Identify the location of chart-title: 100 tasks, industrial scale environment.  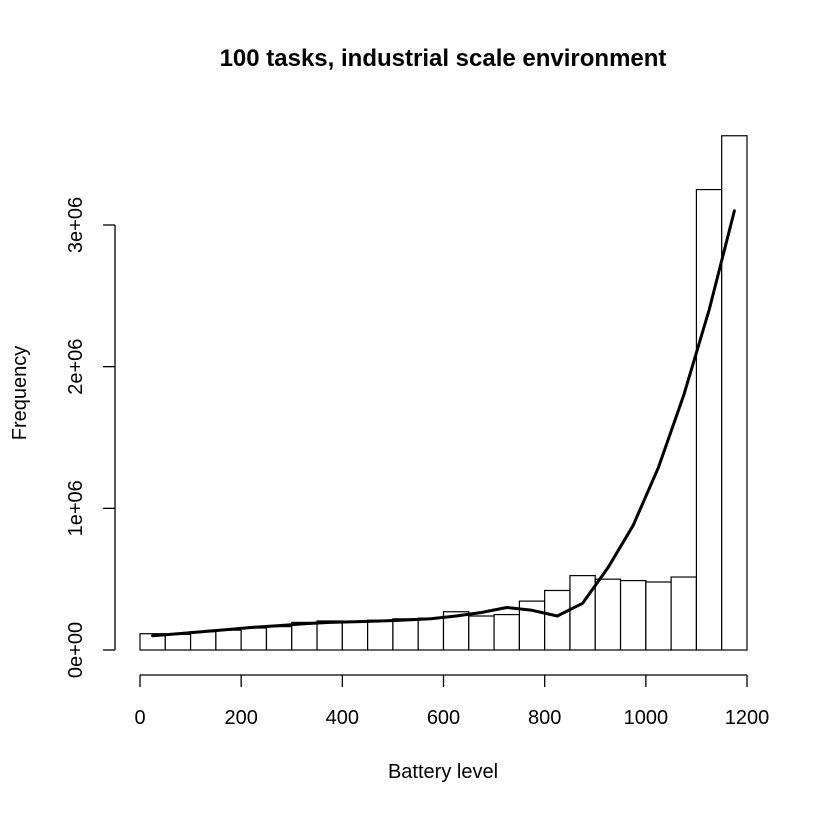
(443, 58).